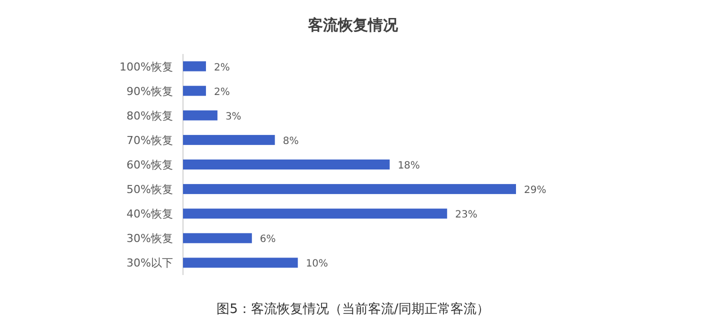  Describe the element at coordinates (317, 264) in the screenshot. I see `data-label: 10%` at that location.